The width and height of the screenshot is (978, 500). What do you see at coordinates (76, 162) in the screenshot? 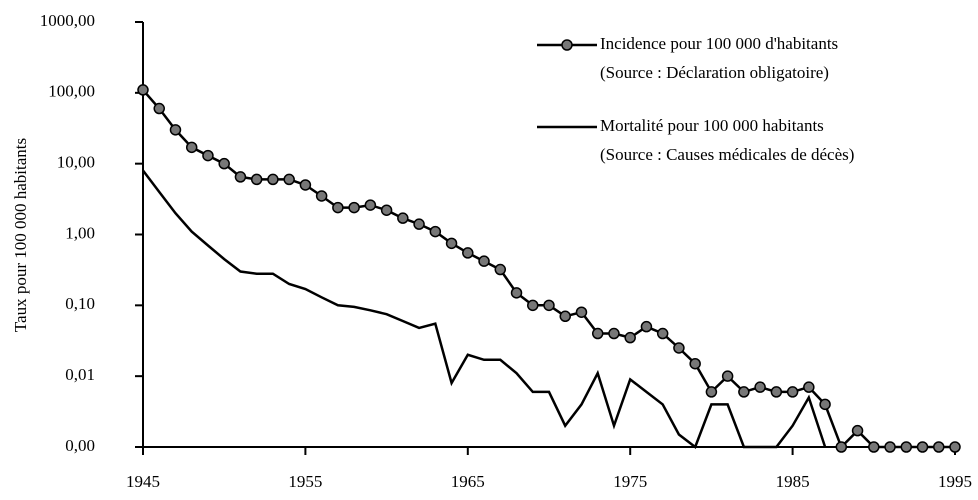
I see `y-tick-label: 10,00` at bounding box center [76, 162].